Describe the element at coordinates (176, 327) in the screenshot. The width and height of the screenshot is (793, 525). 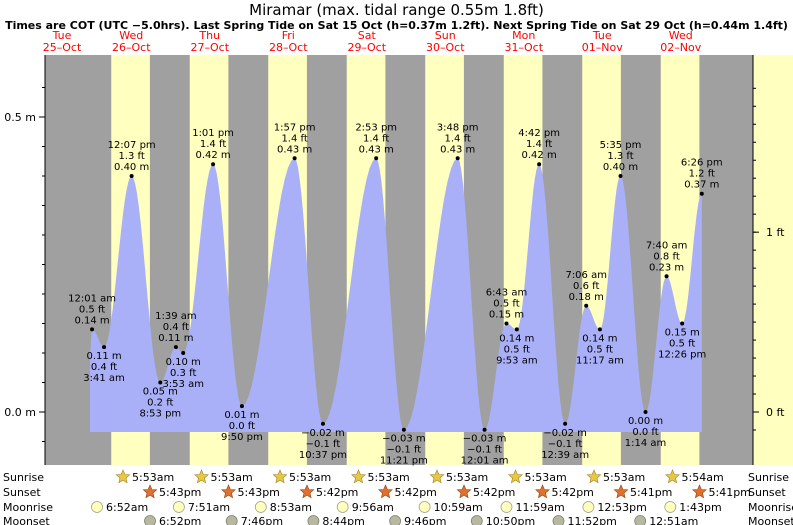
I see `tide-ft-label: 0.4 ft` at that location.